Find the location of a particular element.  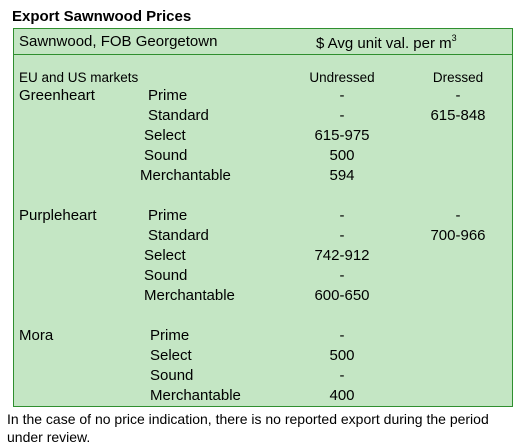

header-right: $ Avg unit val. per m3 is located at coordinates (386, 42).